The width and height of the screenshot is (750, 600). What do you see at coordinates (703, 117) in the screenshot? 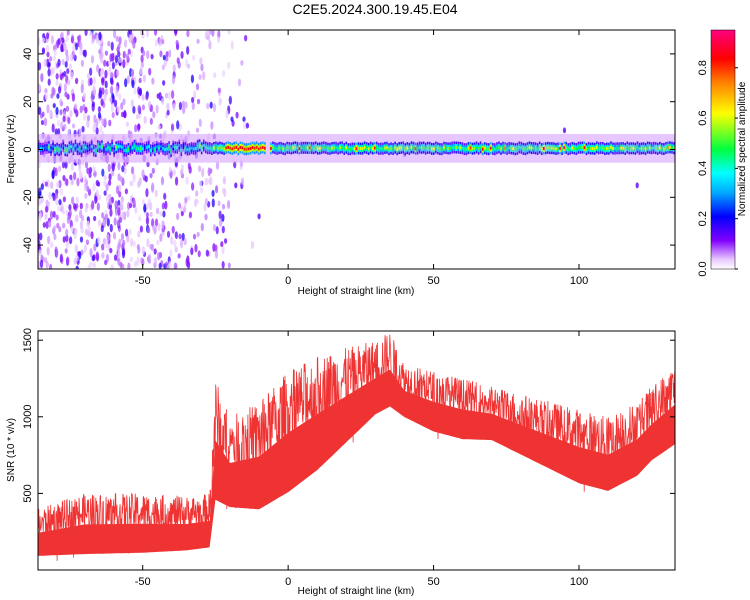
I see `colorbar-tick-label: 0.6` at bounding box center [703, 117].